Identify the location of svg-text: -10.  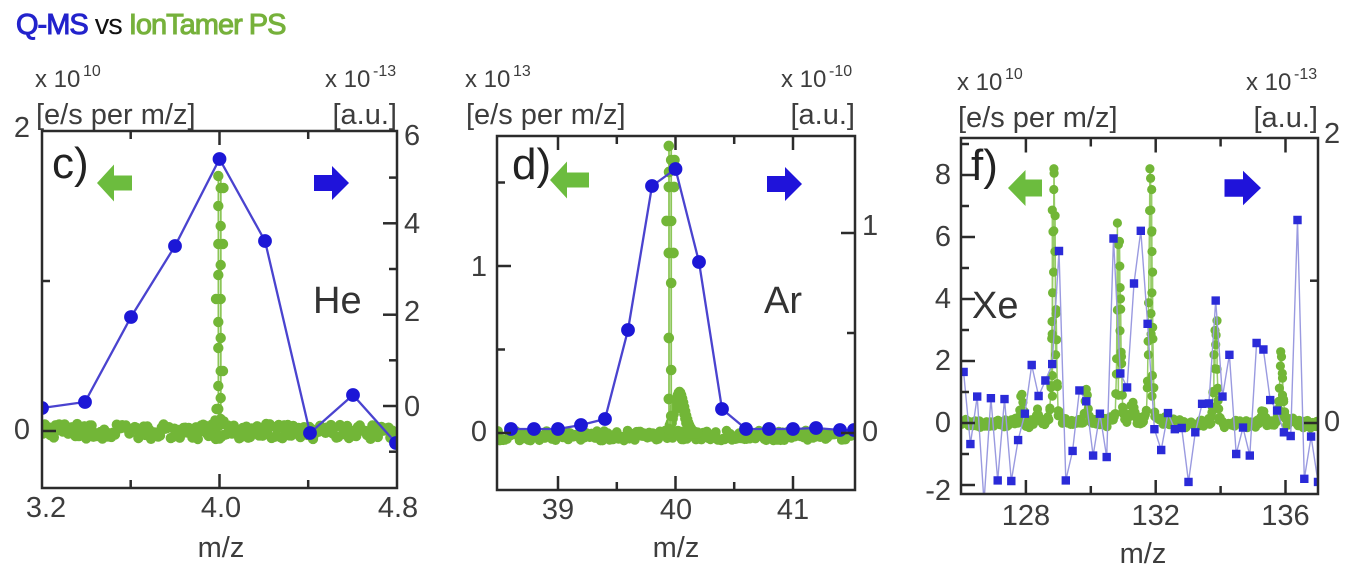
(840, 71).